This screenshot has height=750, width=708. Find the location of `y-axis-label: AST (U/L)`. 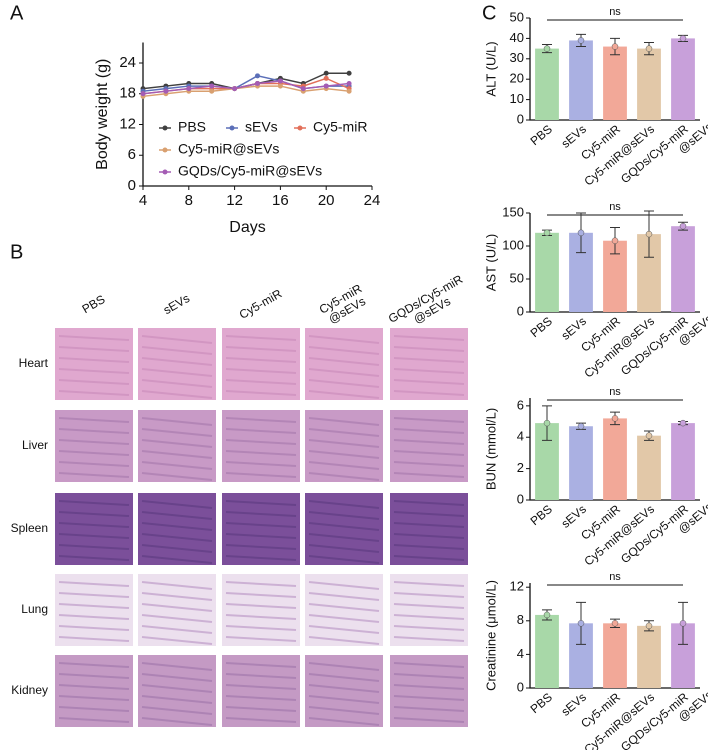

y-axis-label: AST (U/L) is located at coordinates (490, 263).